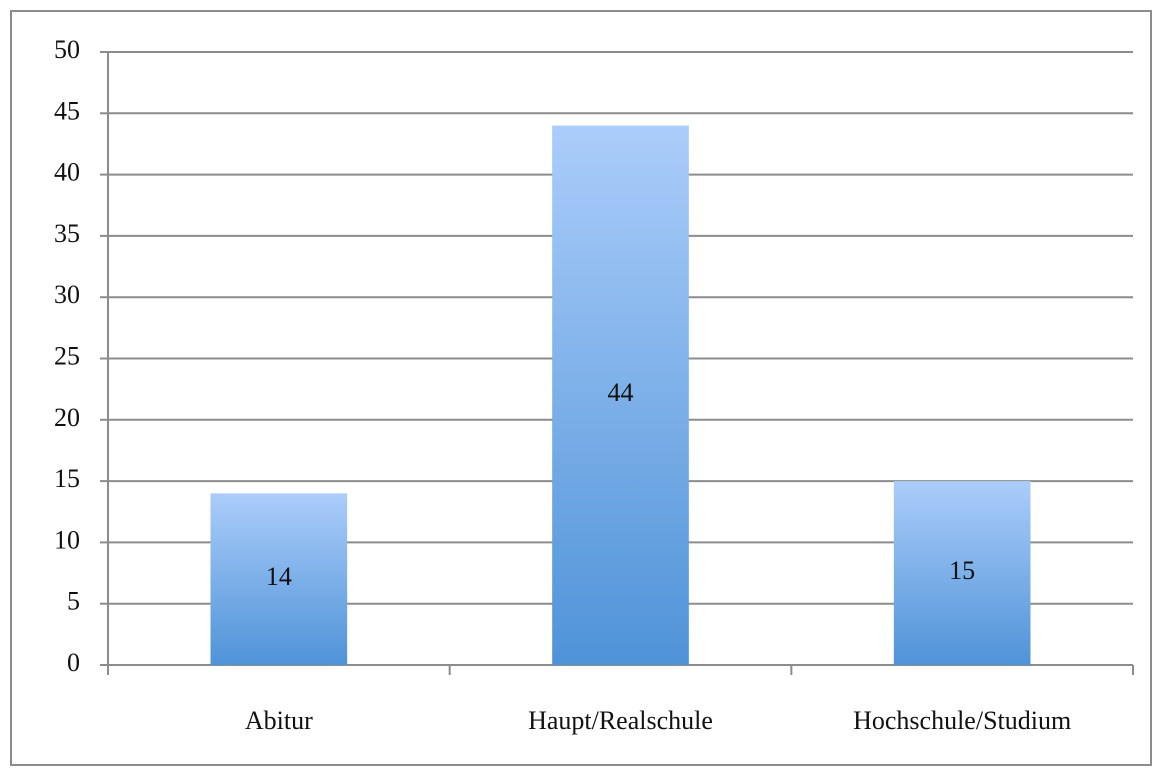  I want to click on x-tick-label: Abitur, so click(279, 720).